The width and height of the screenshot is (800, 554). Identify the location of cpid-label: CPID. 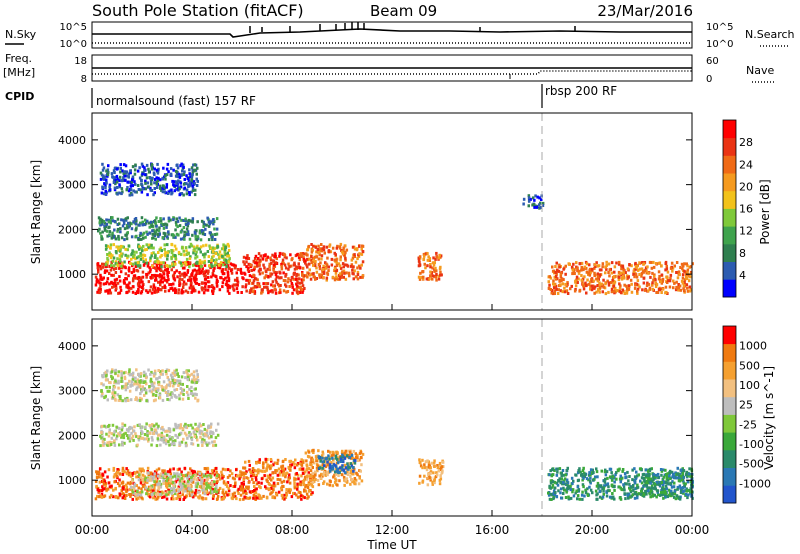
(19, 96).